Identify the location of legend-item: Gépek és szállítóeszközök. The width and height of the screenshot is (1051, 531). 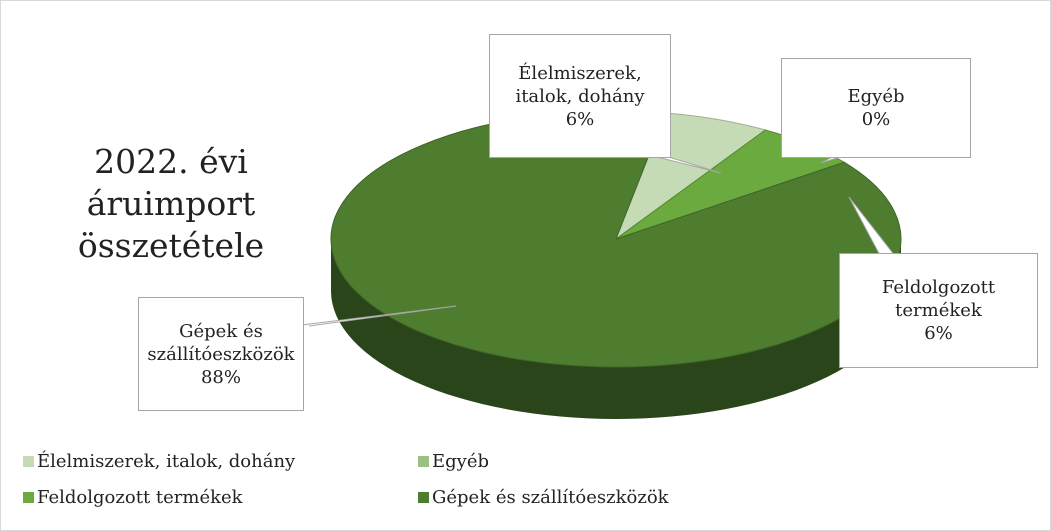
(543, 497).